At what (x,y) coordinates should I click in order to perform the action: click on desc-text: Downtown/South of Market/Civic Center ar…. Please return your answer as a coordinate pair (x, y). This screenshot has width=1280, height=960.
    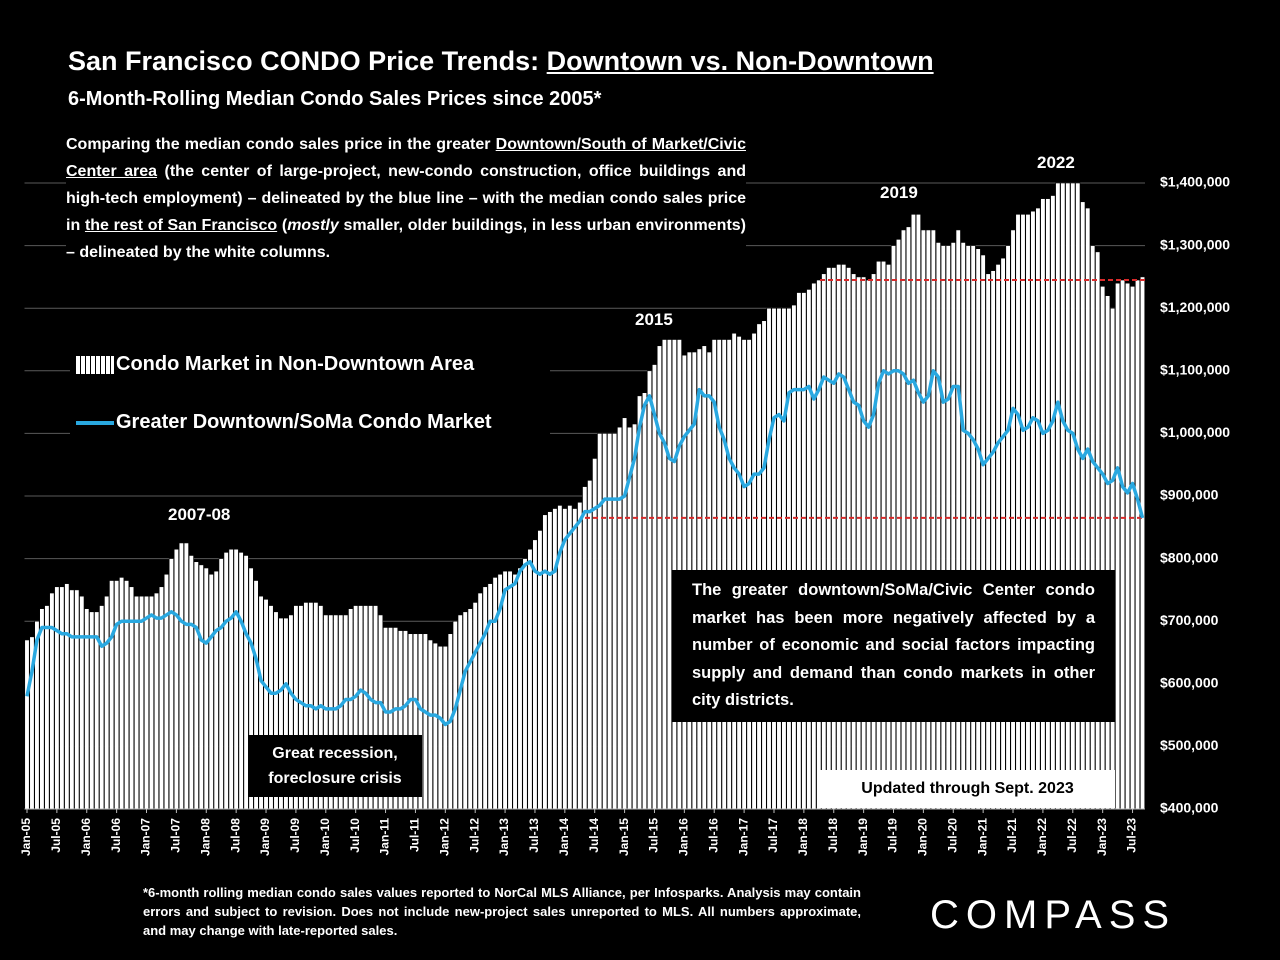
    Looking at the image, I should click on (406, 158).